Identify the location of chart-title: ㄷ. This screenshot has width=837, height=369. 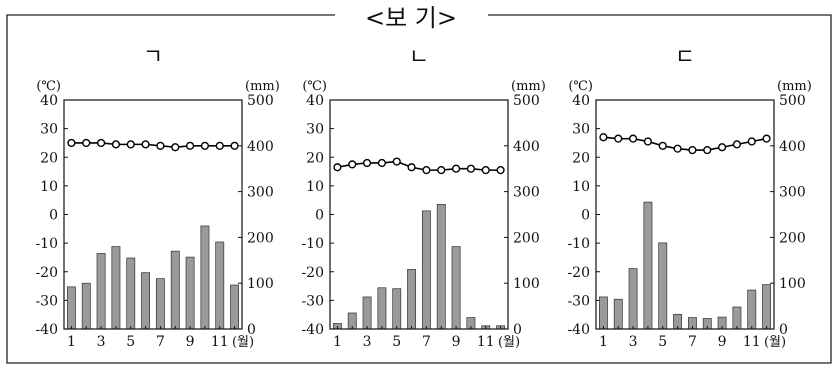
(685, 57).